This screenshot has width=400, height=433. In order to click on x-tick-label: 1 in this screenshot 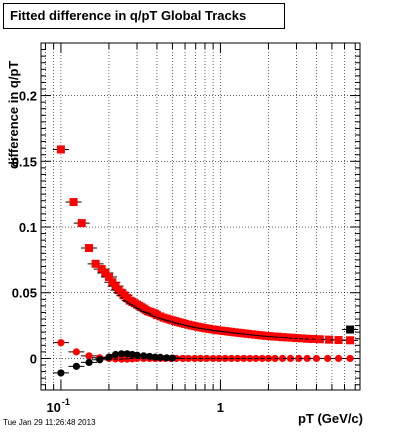, I will do `click(220, 407)`.